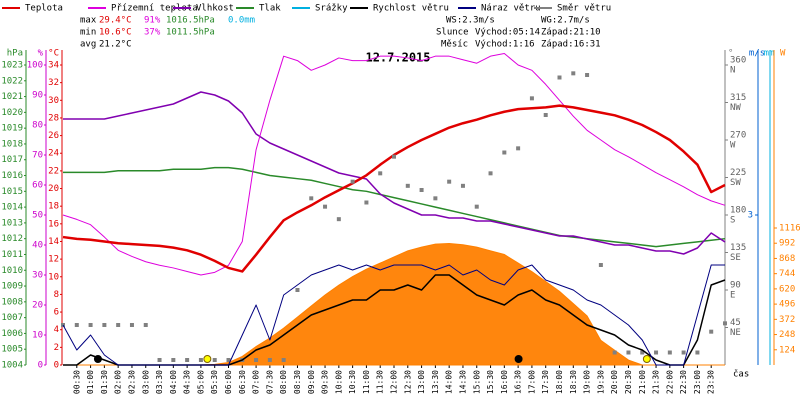 The width and height of the screenshot is (800, 400). Describe the element at coordinates (738, 173) in the screenshot. I see `y-tick-label: 225` at that location.